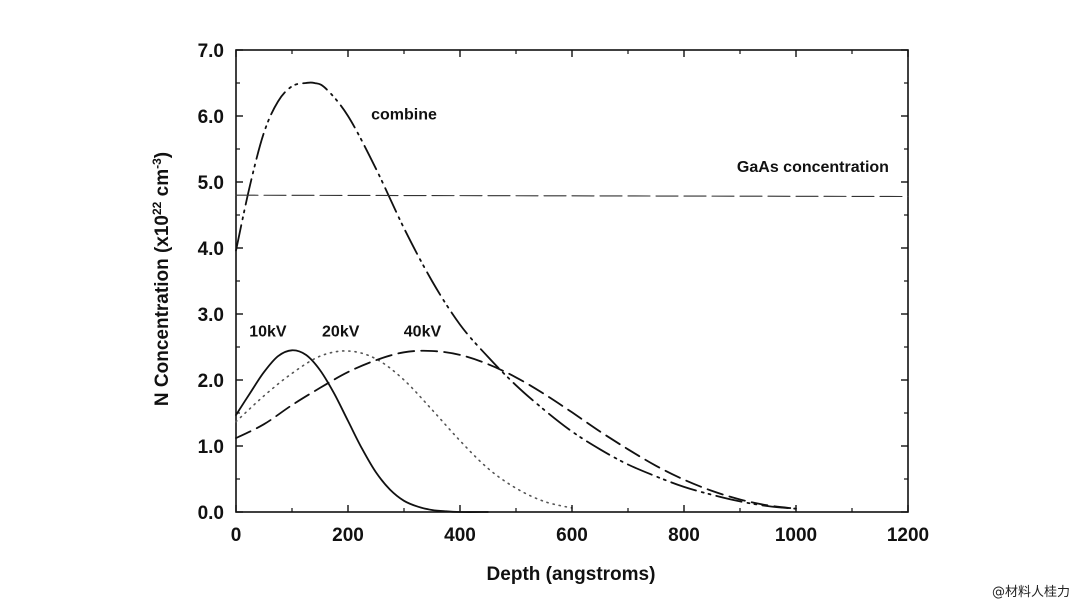 Image resolution: width=1080 pixels, height=608 pixels. What do you see at coordinates (423, 331) in the screenshot?
I see `annotation-40kv: 40kV` at bounding box center [423, 331].